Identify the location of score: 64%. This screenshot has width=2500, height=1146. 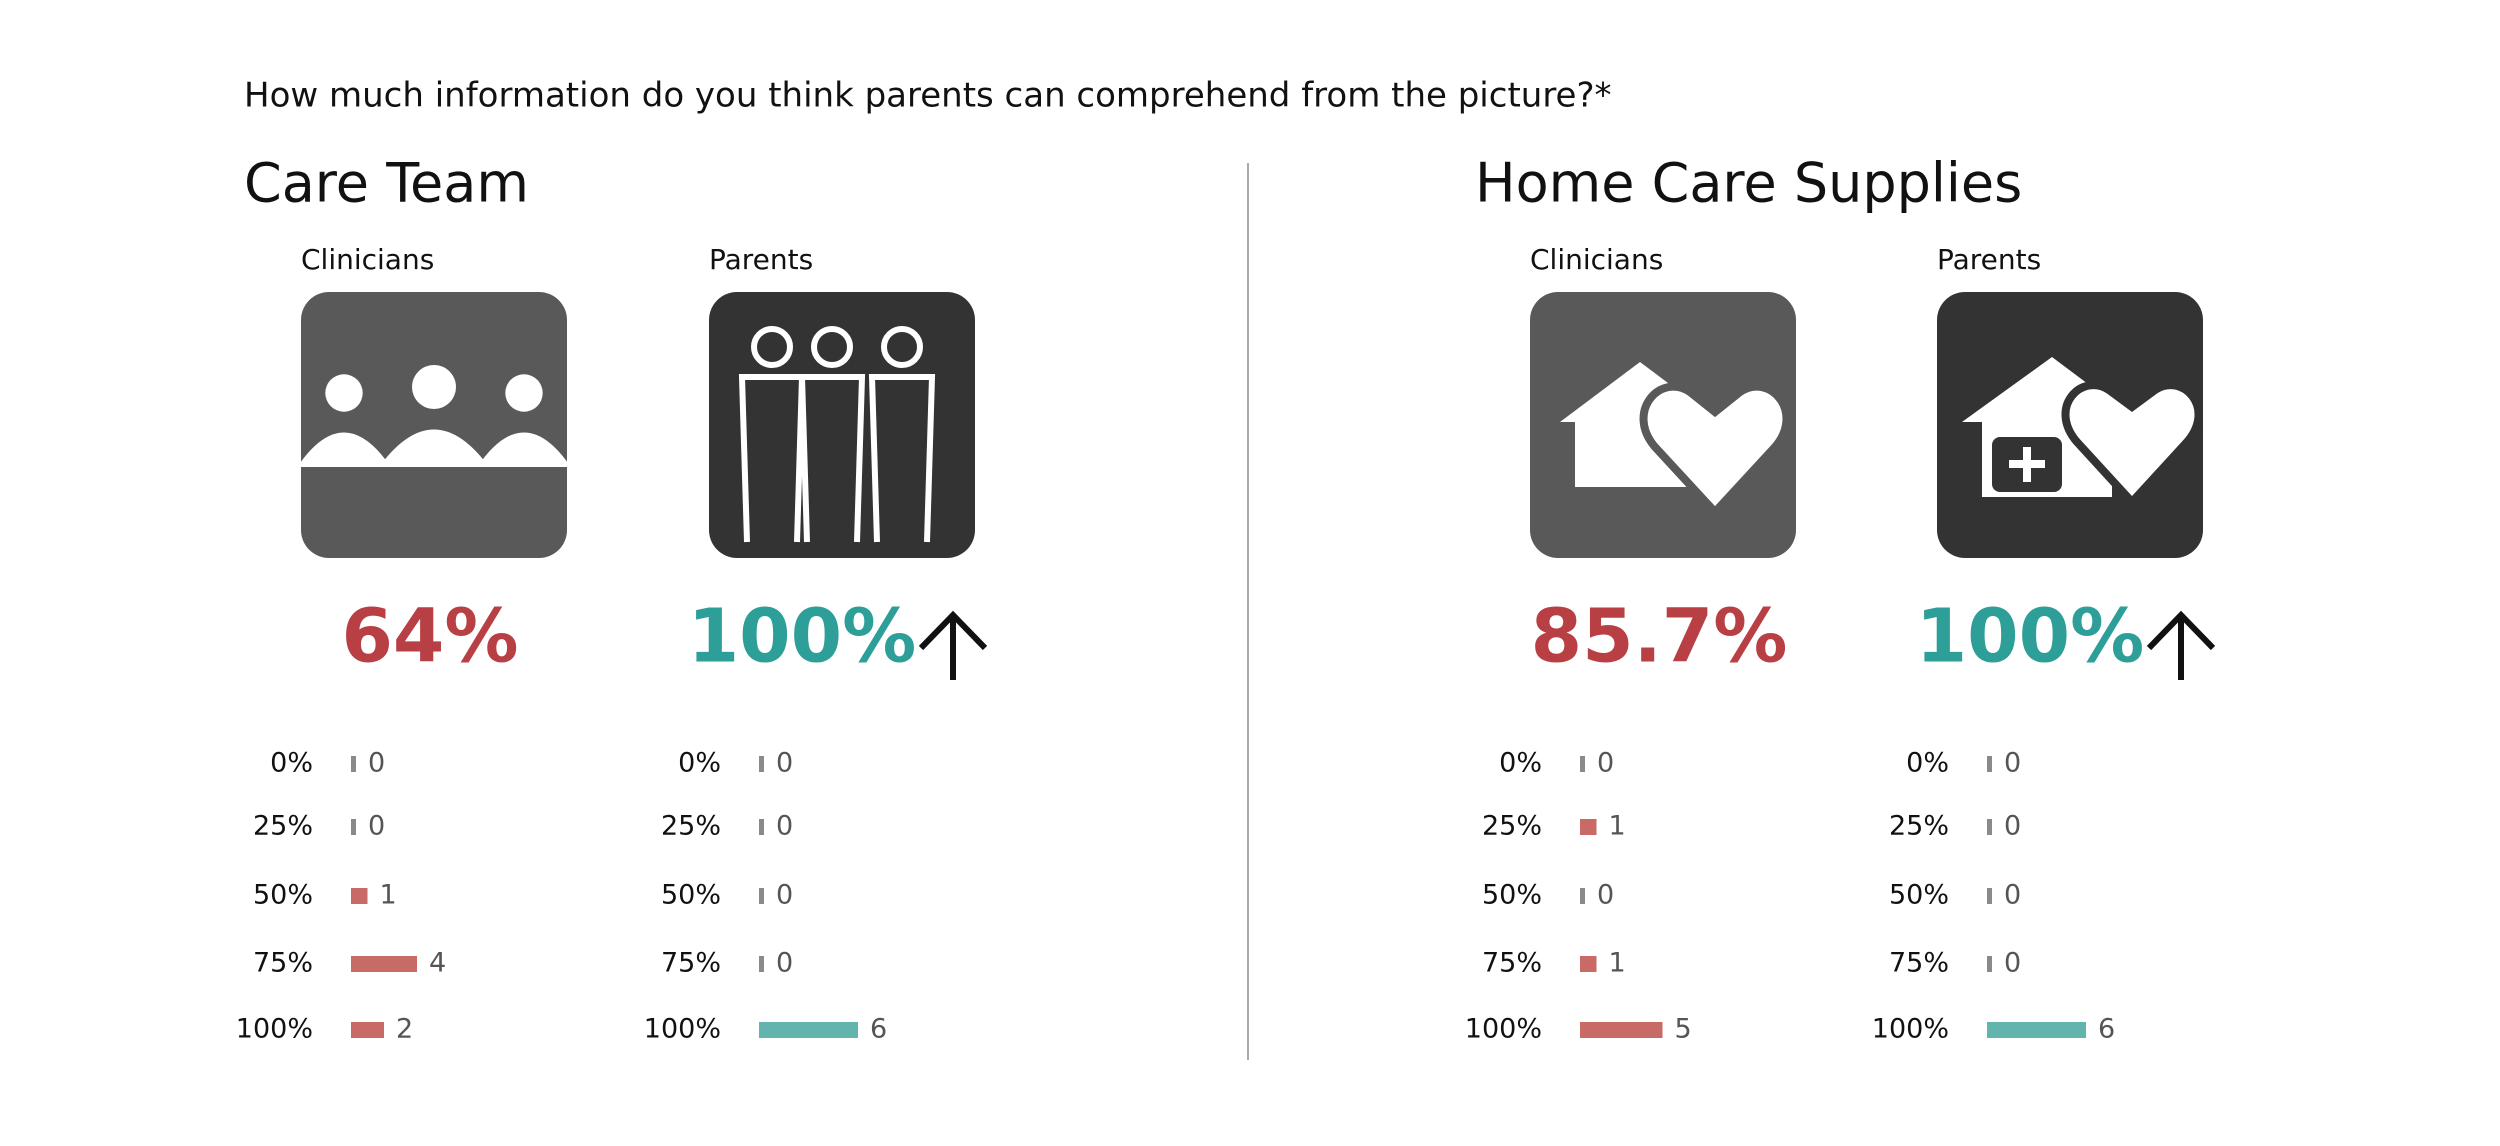
(429, 637).